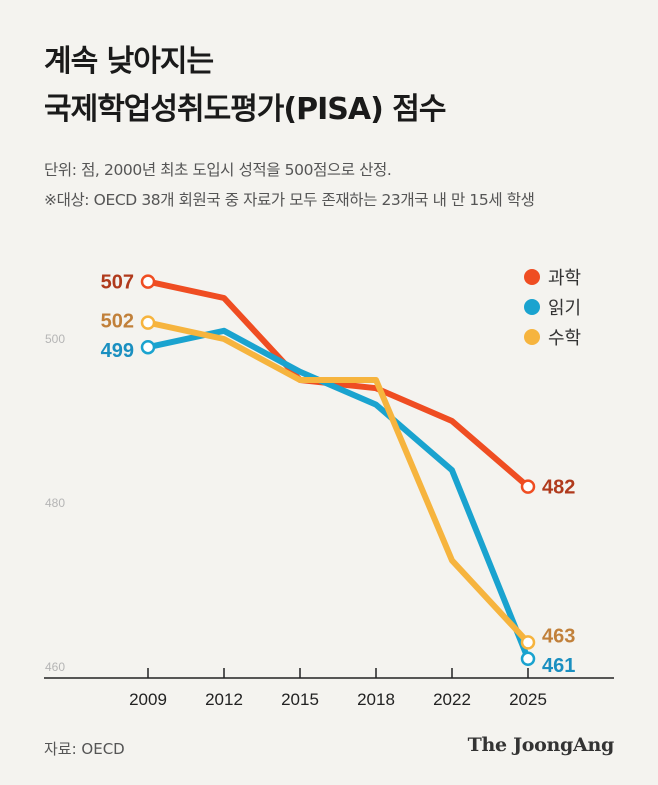 This screenshot has width=658, height=785. I want to click on brand-logo-text: The JoongAng, so click(541, 745).